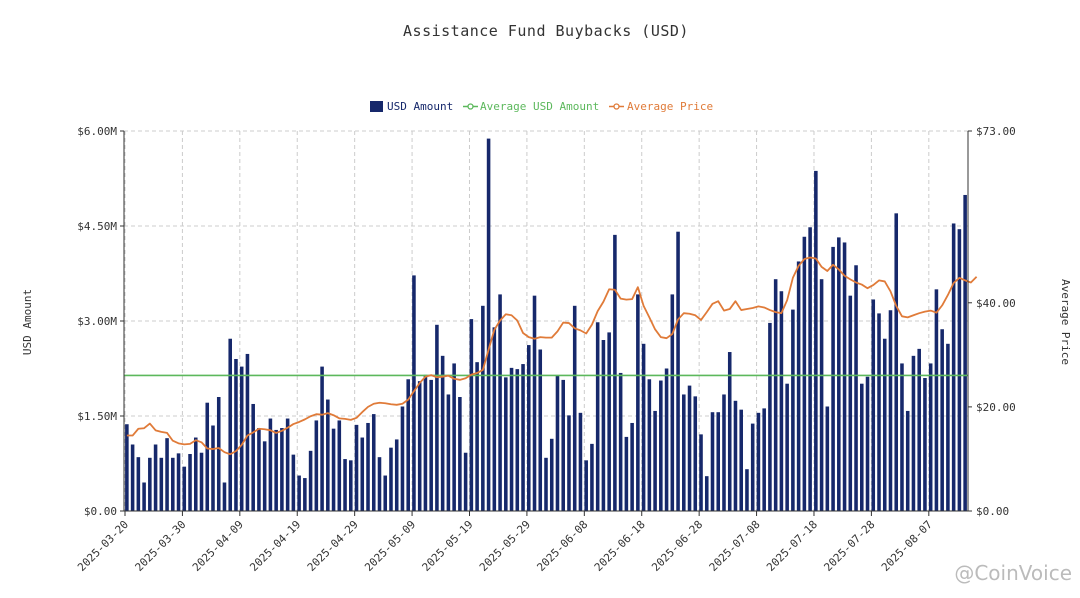 The image size is (1080, 598). I want to click on x-tick-label: 2025-07-08, so click(735, 546).